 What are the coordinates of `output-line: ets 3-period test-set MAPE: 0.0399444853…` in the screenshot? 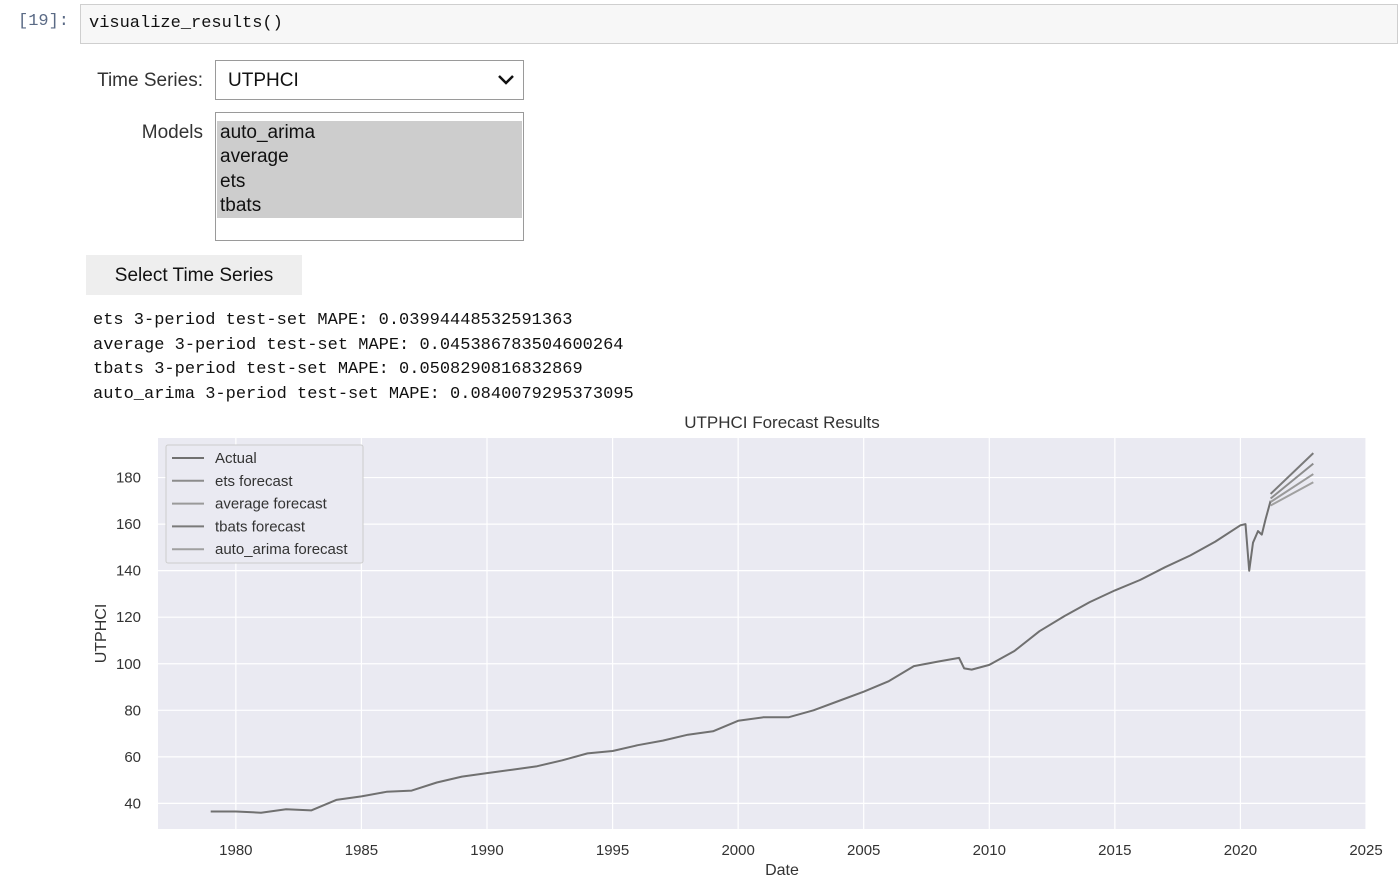 It's located at (333, 320).